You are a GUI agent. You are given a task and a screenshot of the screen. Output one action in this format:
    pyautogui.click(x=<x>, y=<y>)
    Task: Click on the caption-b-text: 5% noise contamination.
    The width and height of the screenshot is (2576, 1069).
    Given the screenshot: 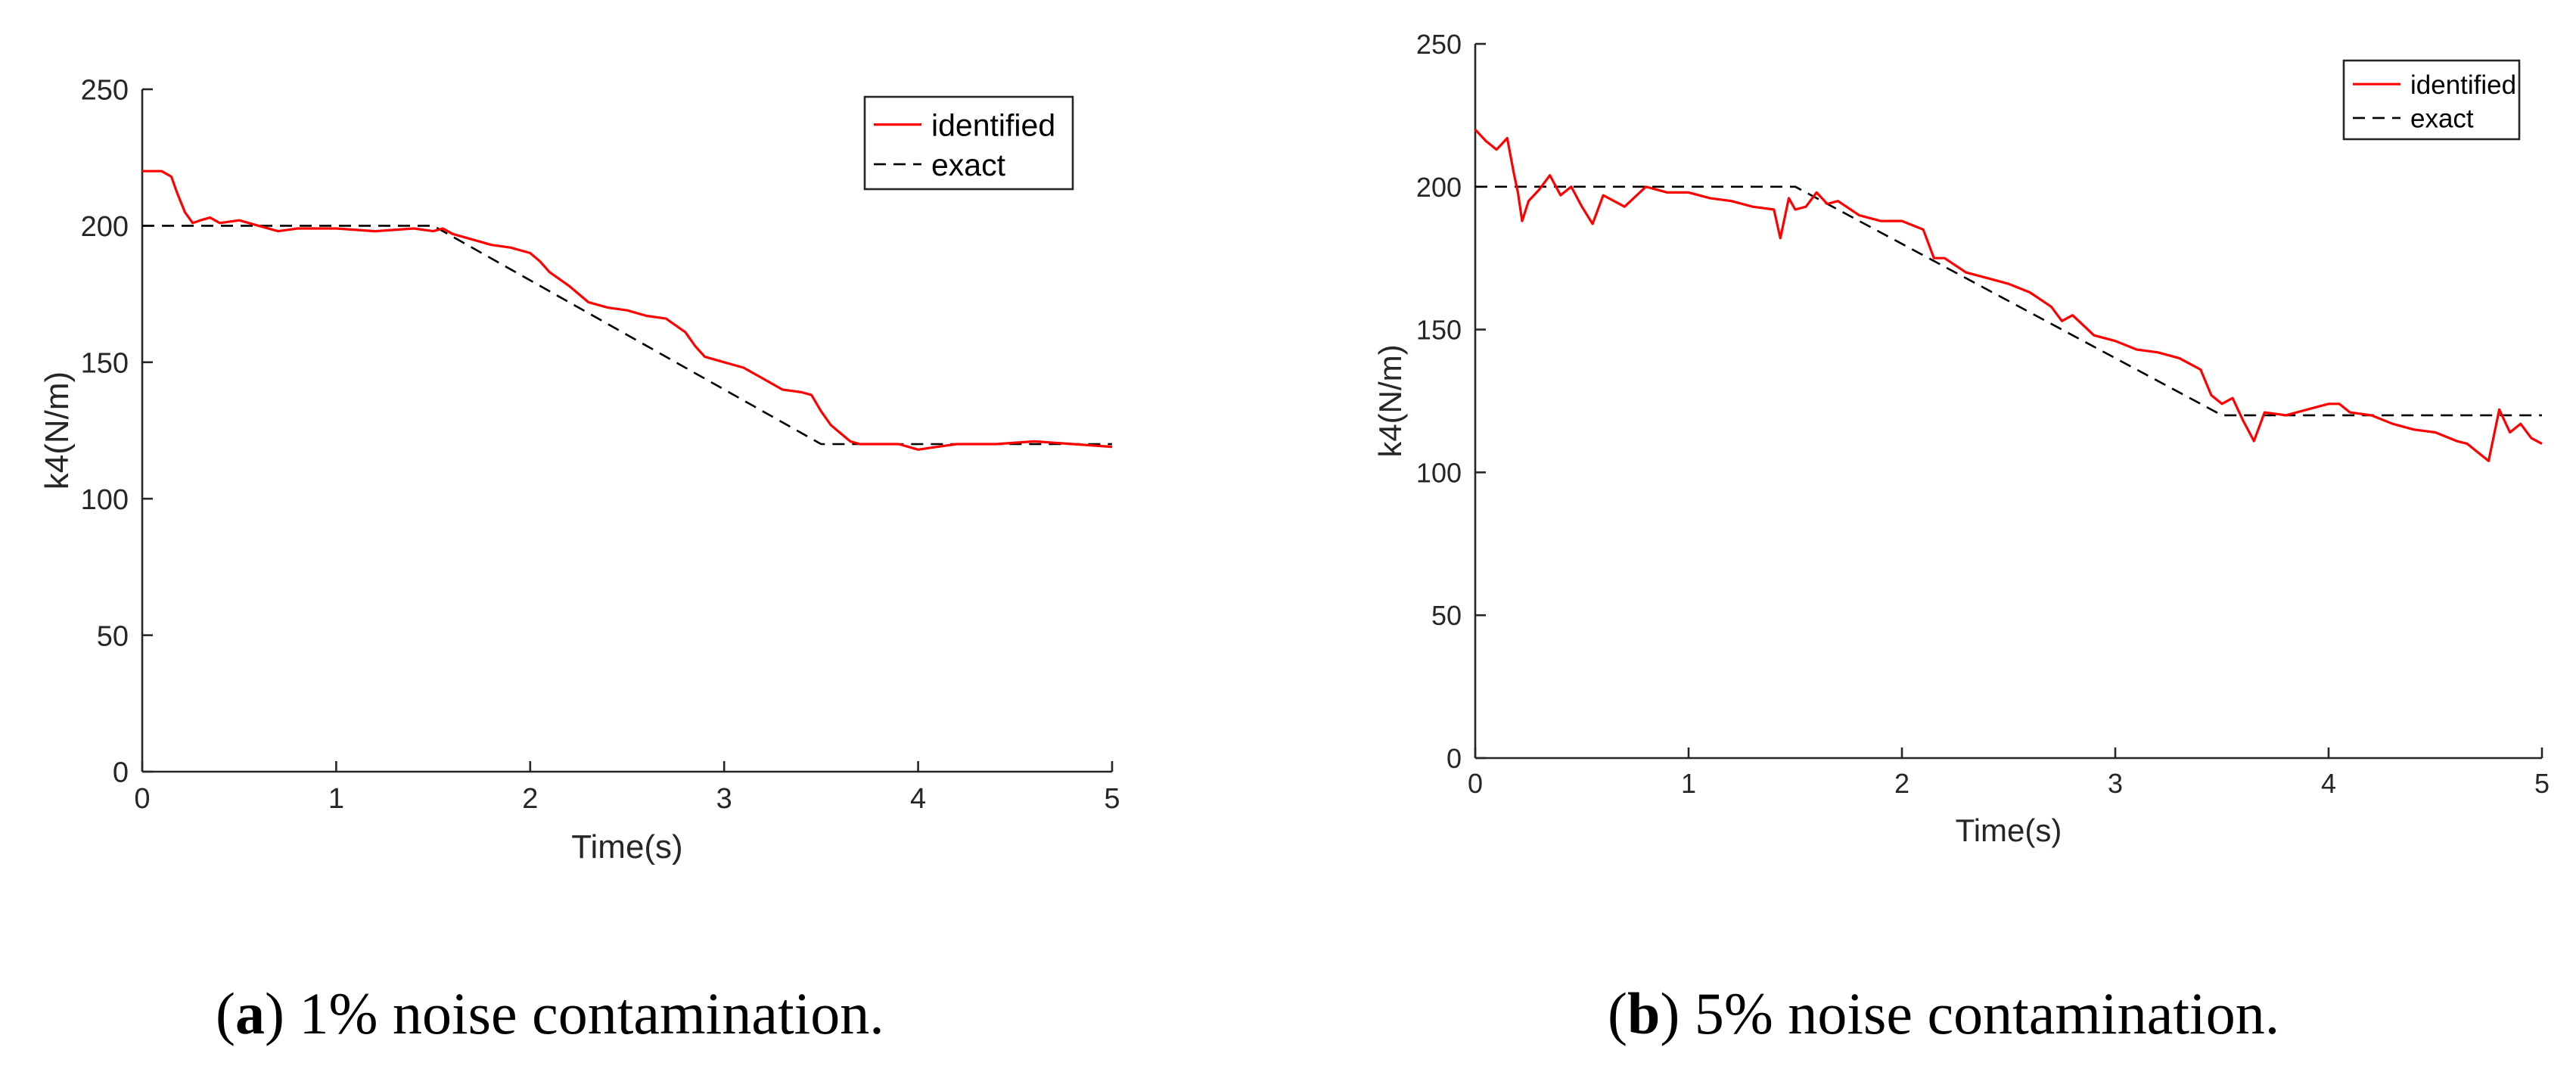 What is the action you would take?
    pyautogui.click(x=1987, y=1013)
    